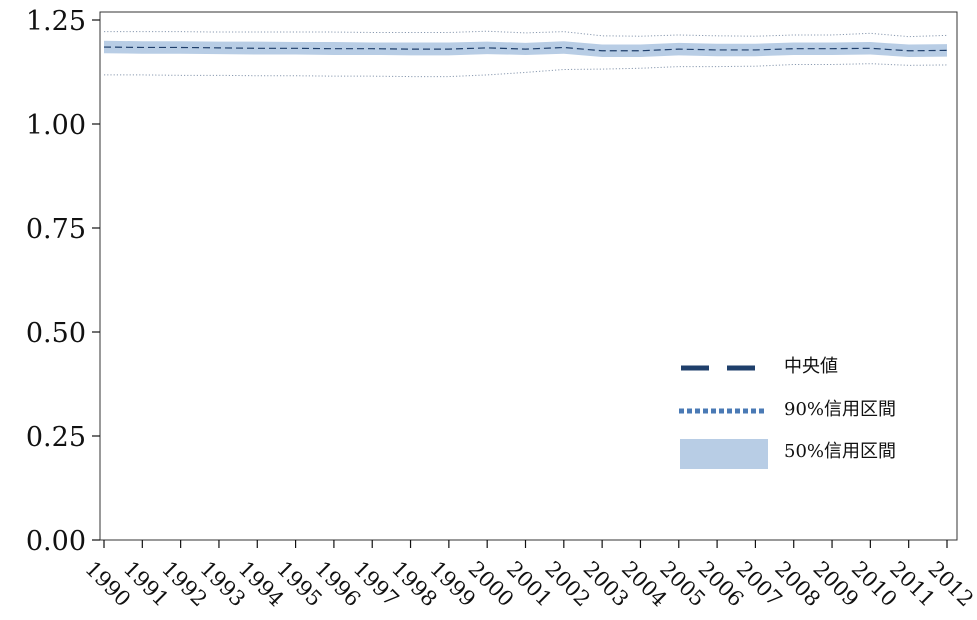  I want to click on x-tick-label: 2012, so click(950, 584).